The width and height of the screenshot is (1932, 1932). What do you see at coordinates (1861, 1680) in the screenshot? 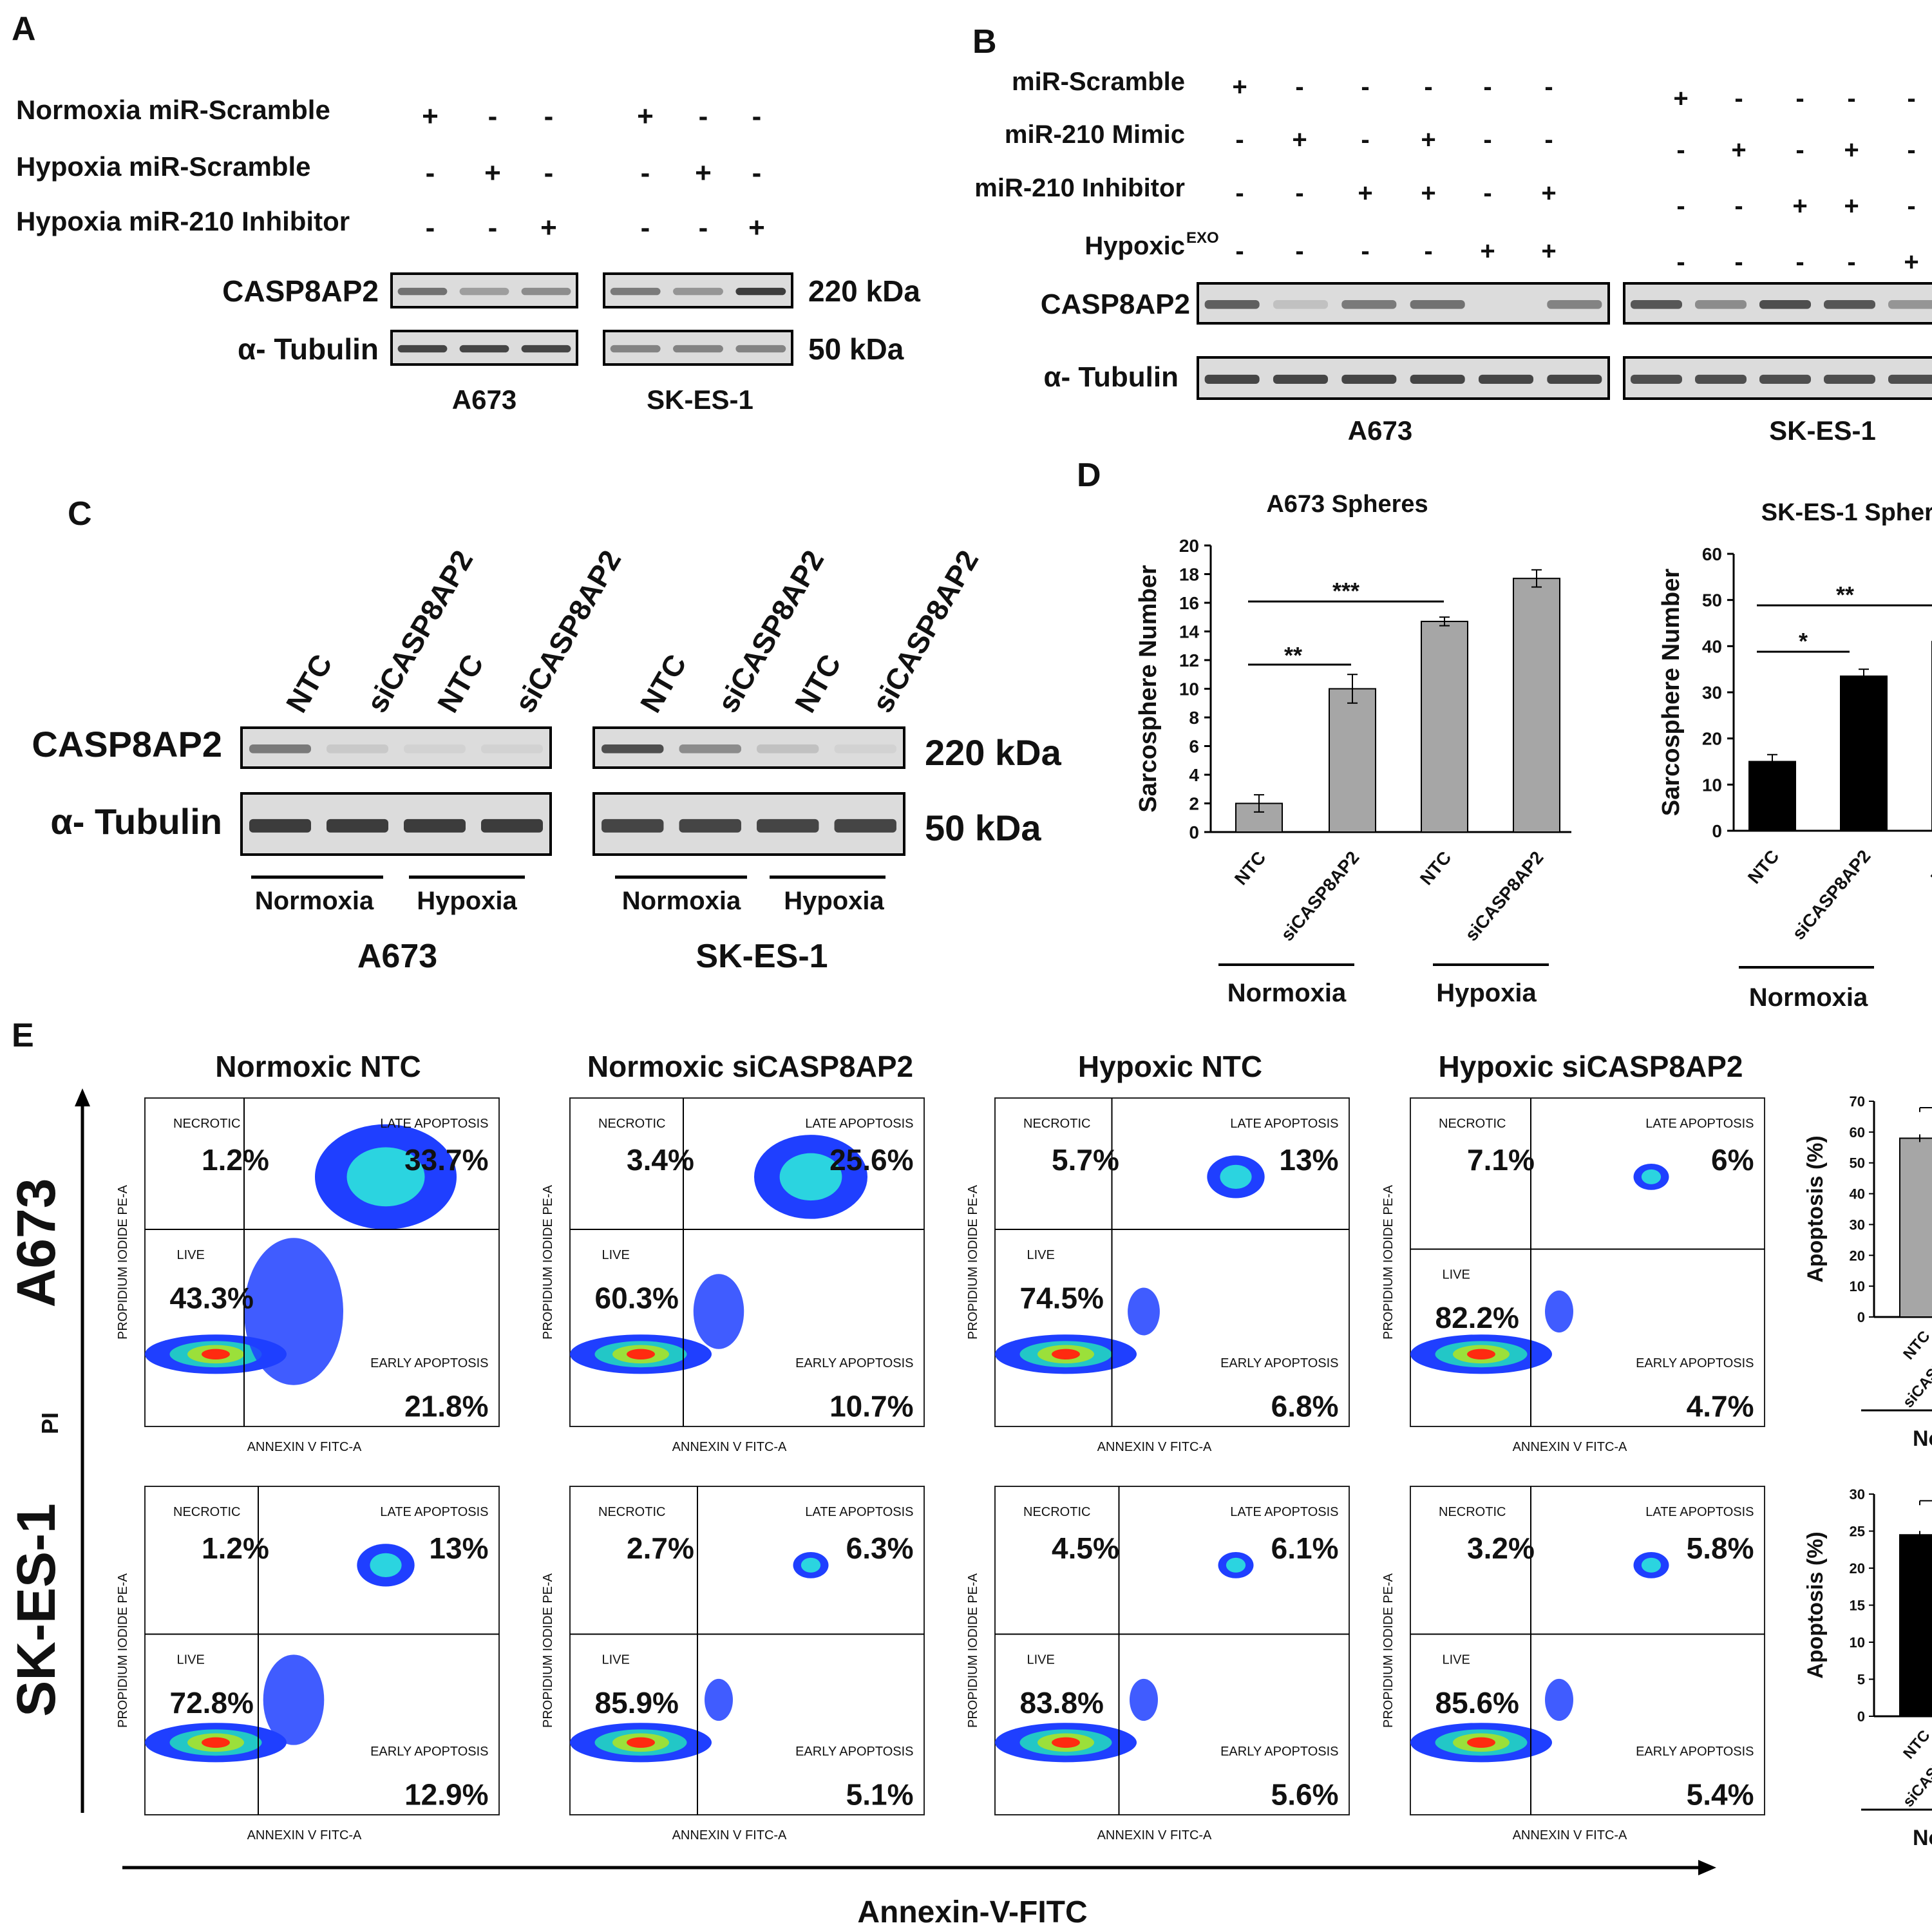
I see `y-tick-label: 5` at bounding box center [1861, 1680].